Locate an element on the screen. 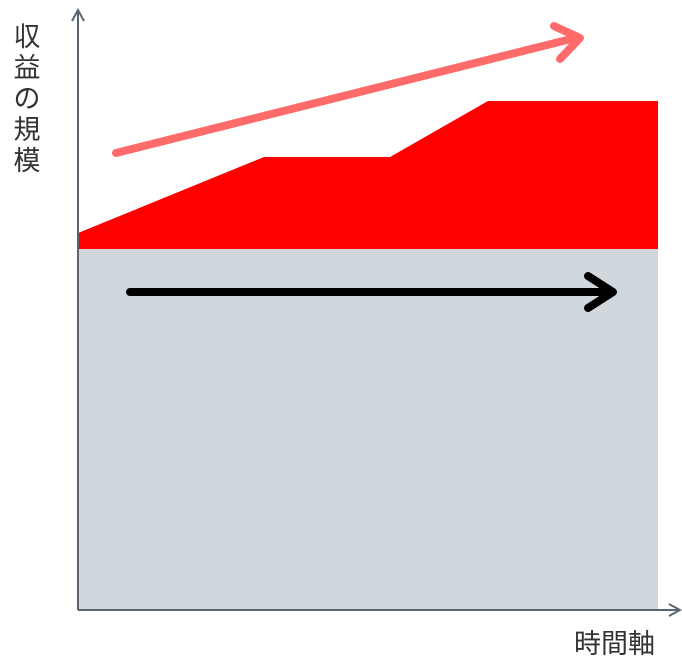 The image size is (682, 663). growth-trend-arrow is located at coordinates (348, 89).